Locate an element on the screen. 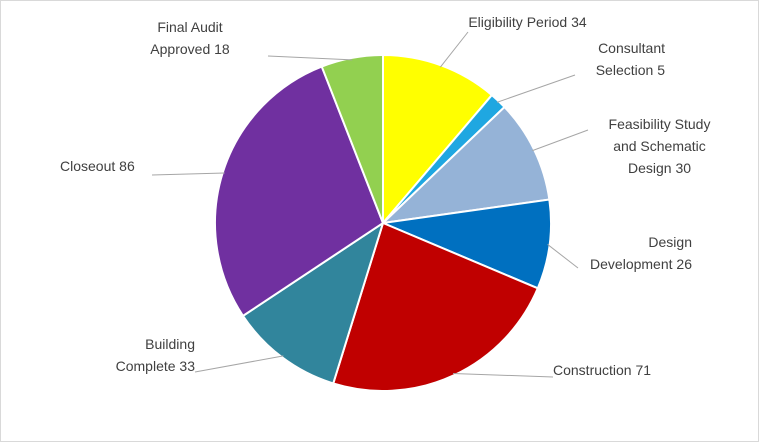  label-category: Final Audit Approved is located at coordinates (186, 38).